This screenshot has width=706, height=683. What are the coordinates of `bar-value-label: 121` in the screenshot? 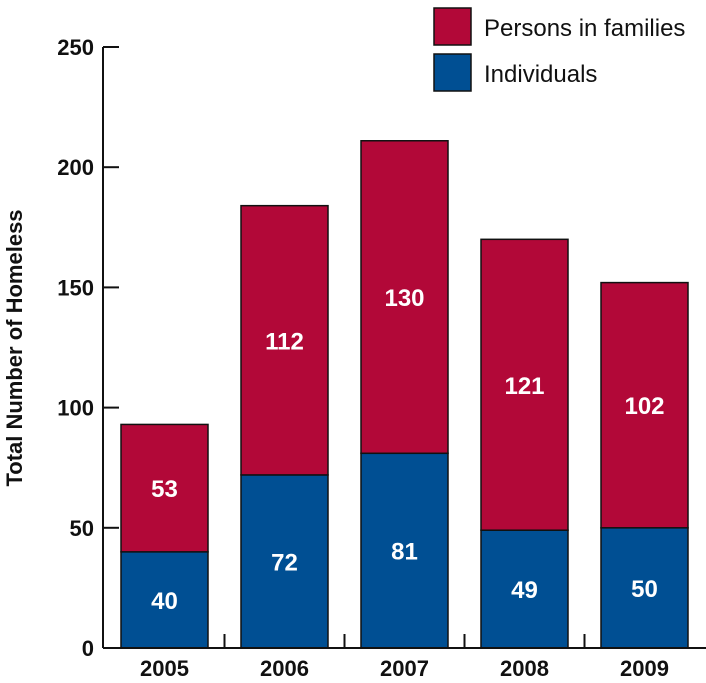 It's located at (524, 386).